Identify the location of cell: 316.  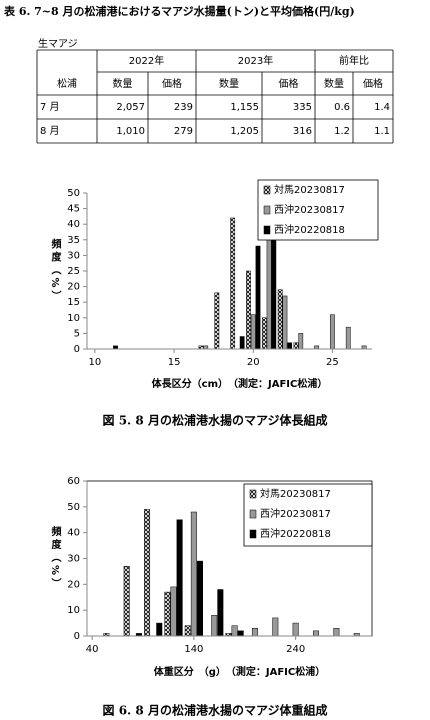
(302, 131).